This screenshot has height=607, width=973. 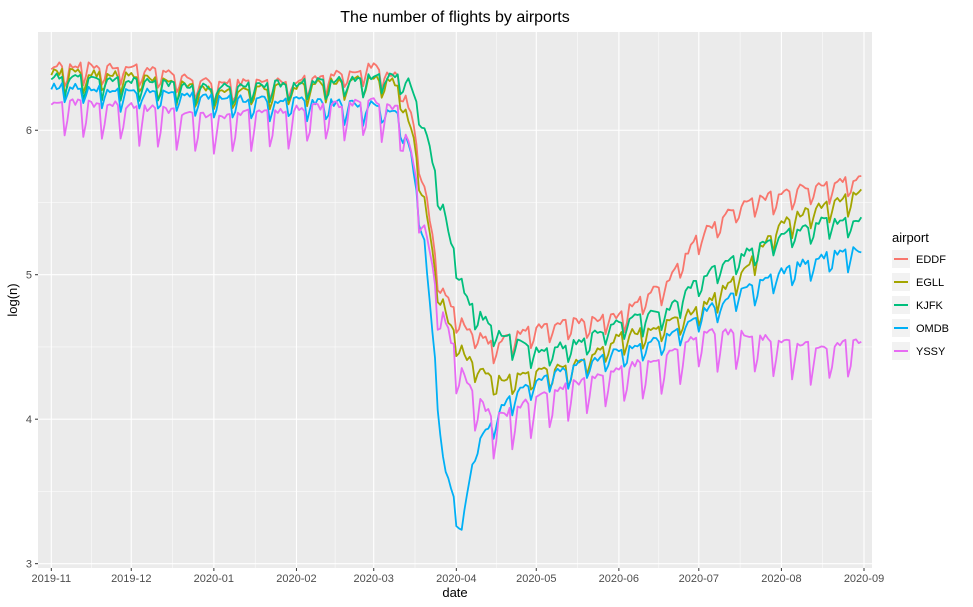 What do you see at coordinates (619, 579) in the screenshot?
I see `x-tick-label: 2020-06` at bounding box center [619, 579].